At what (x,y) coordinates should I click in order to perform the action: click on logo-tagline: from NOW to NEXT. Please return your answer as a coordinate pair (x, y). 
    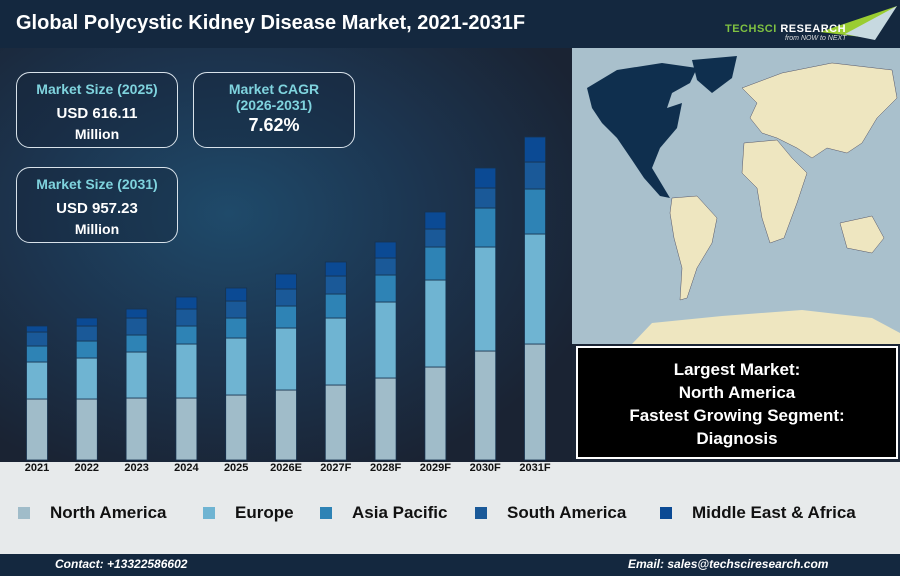
    Looking at the image, I should click on (816, 38).